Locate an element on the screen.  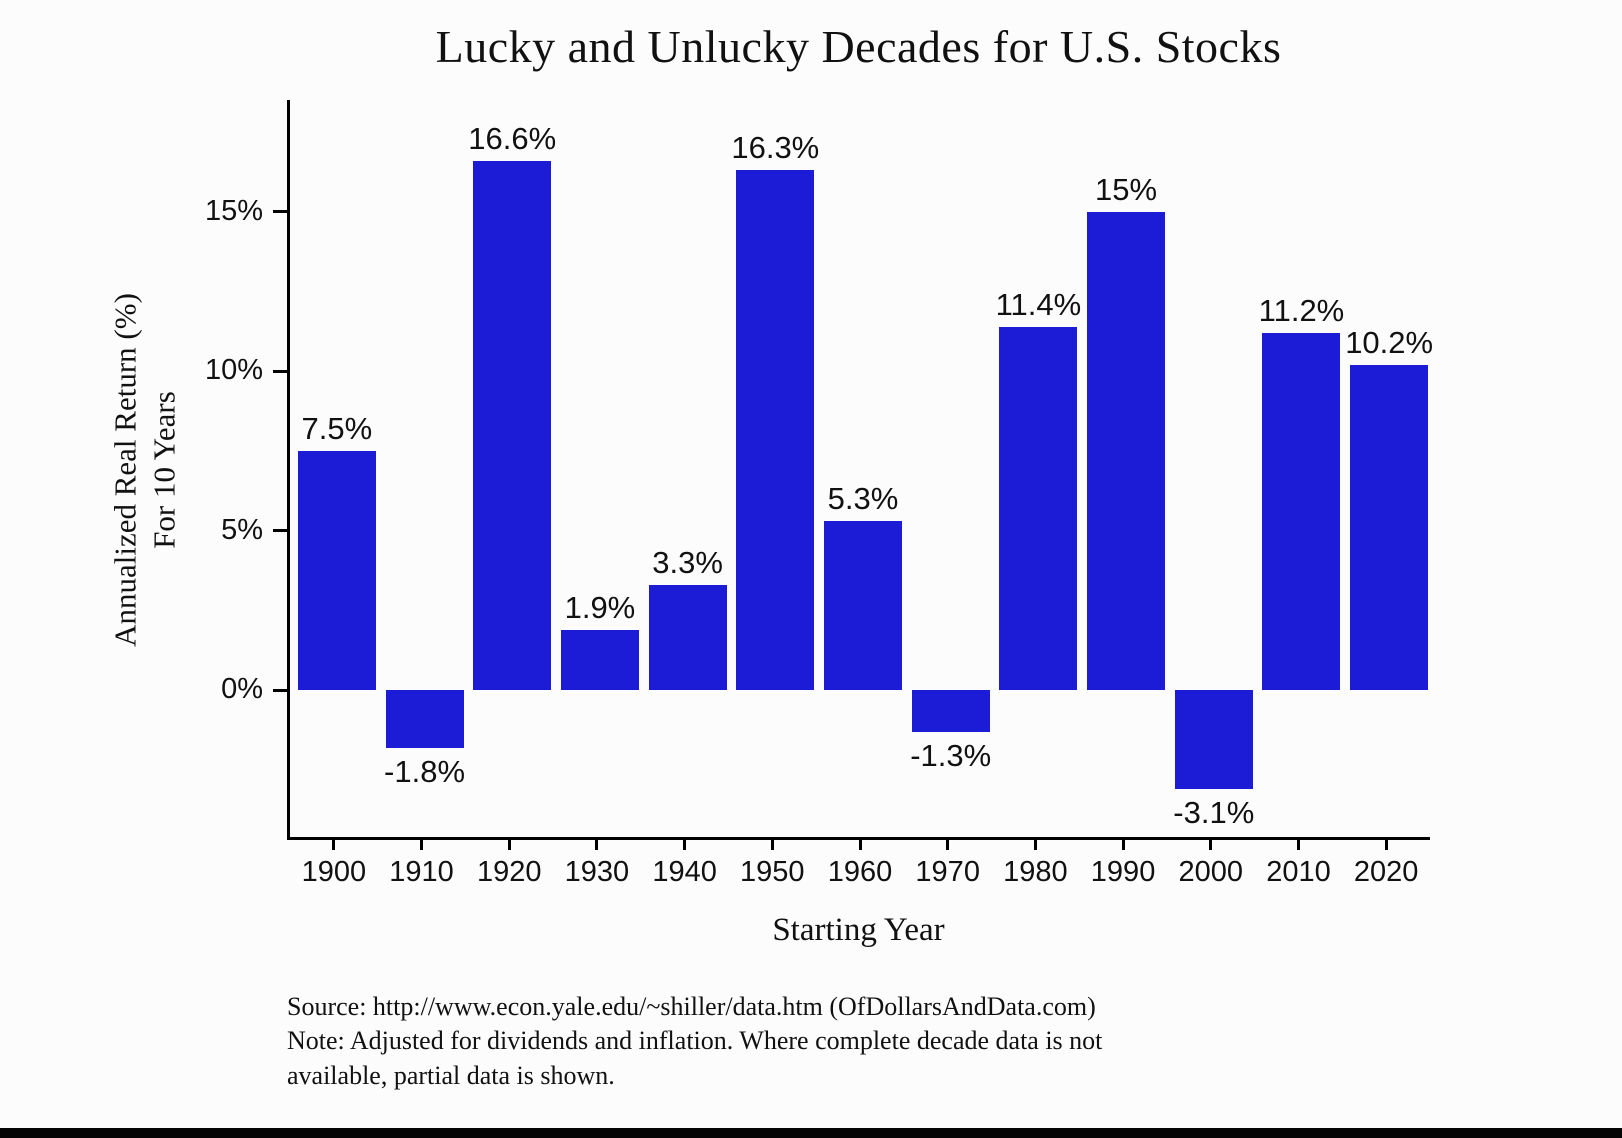
x-axis-title: Starting Year is located at coordinates (858, 930).